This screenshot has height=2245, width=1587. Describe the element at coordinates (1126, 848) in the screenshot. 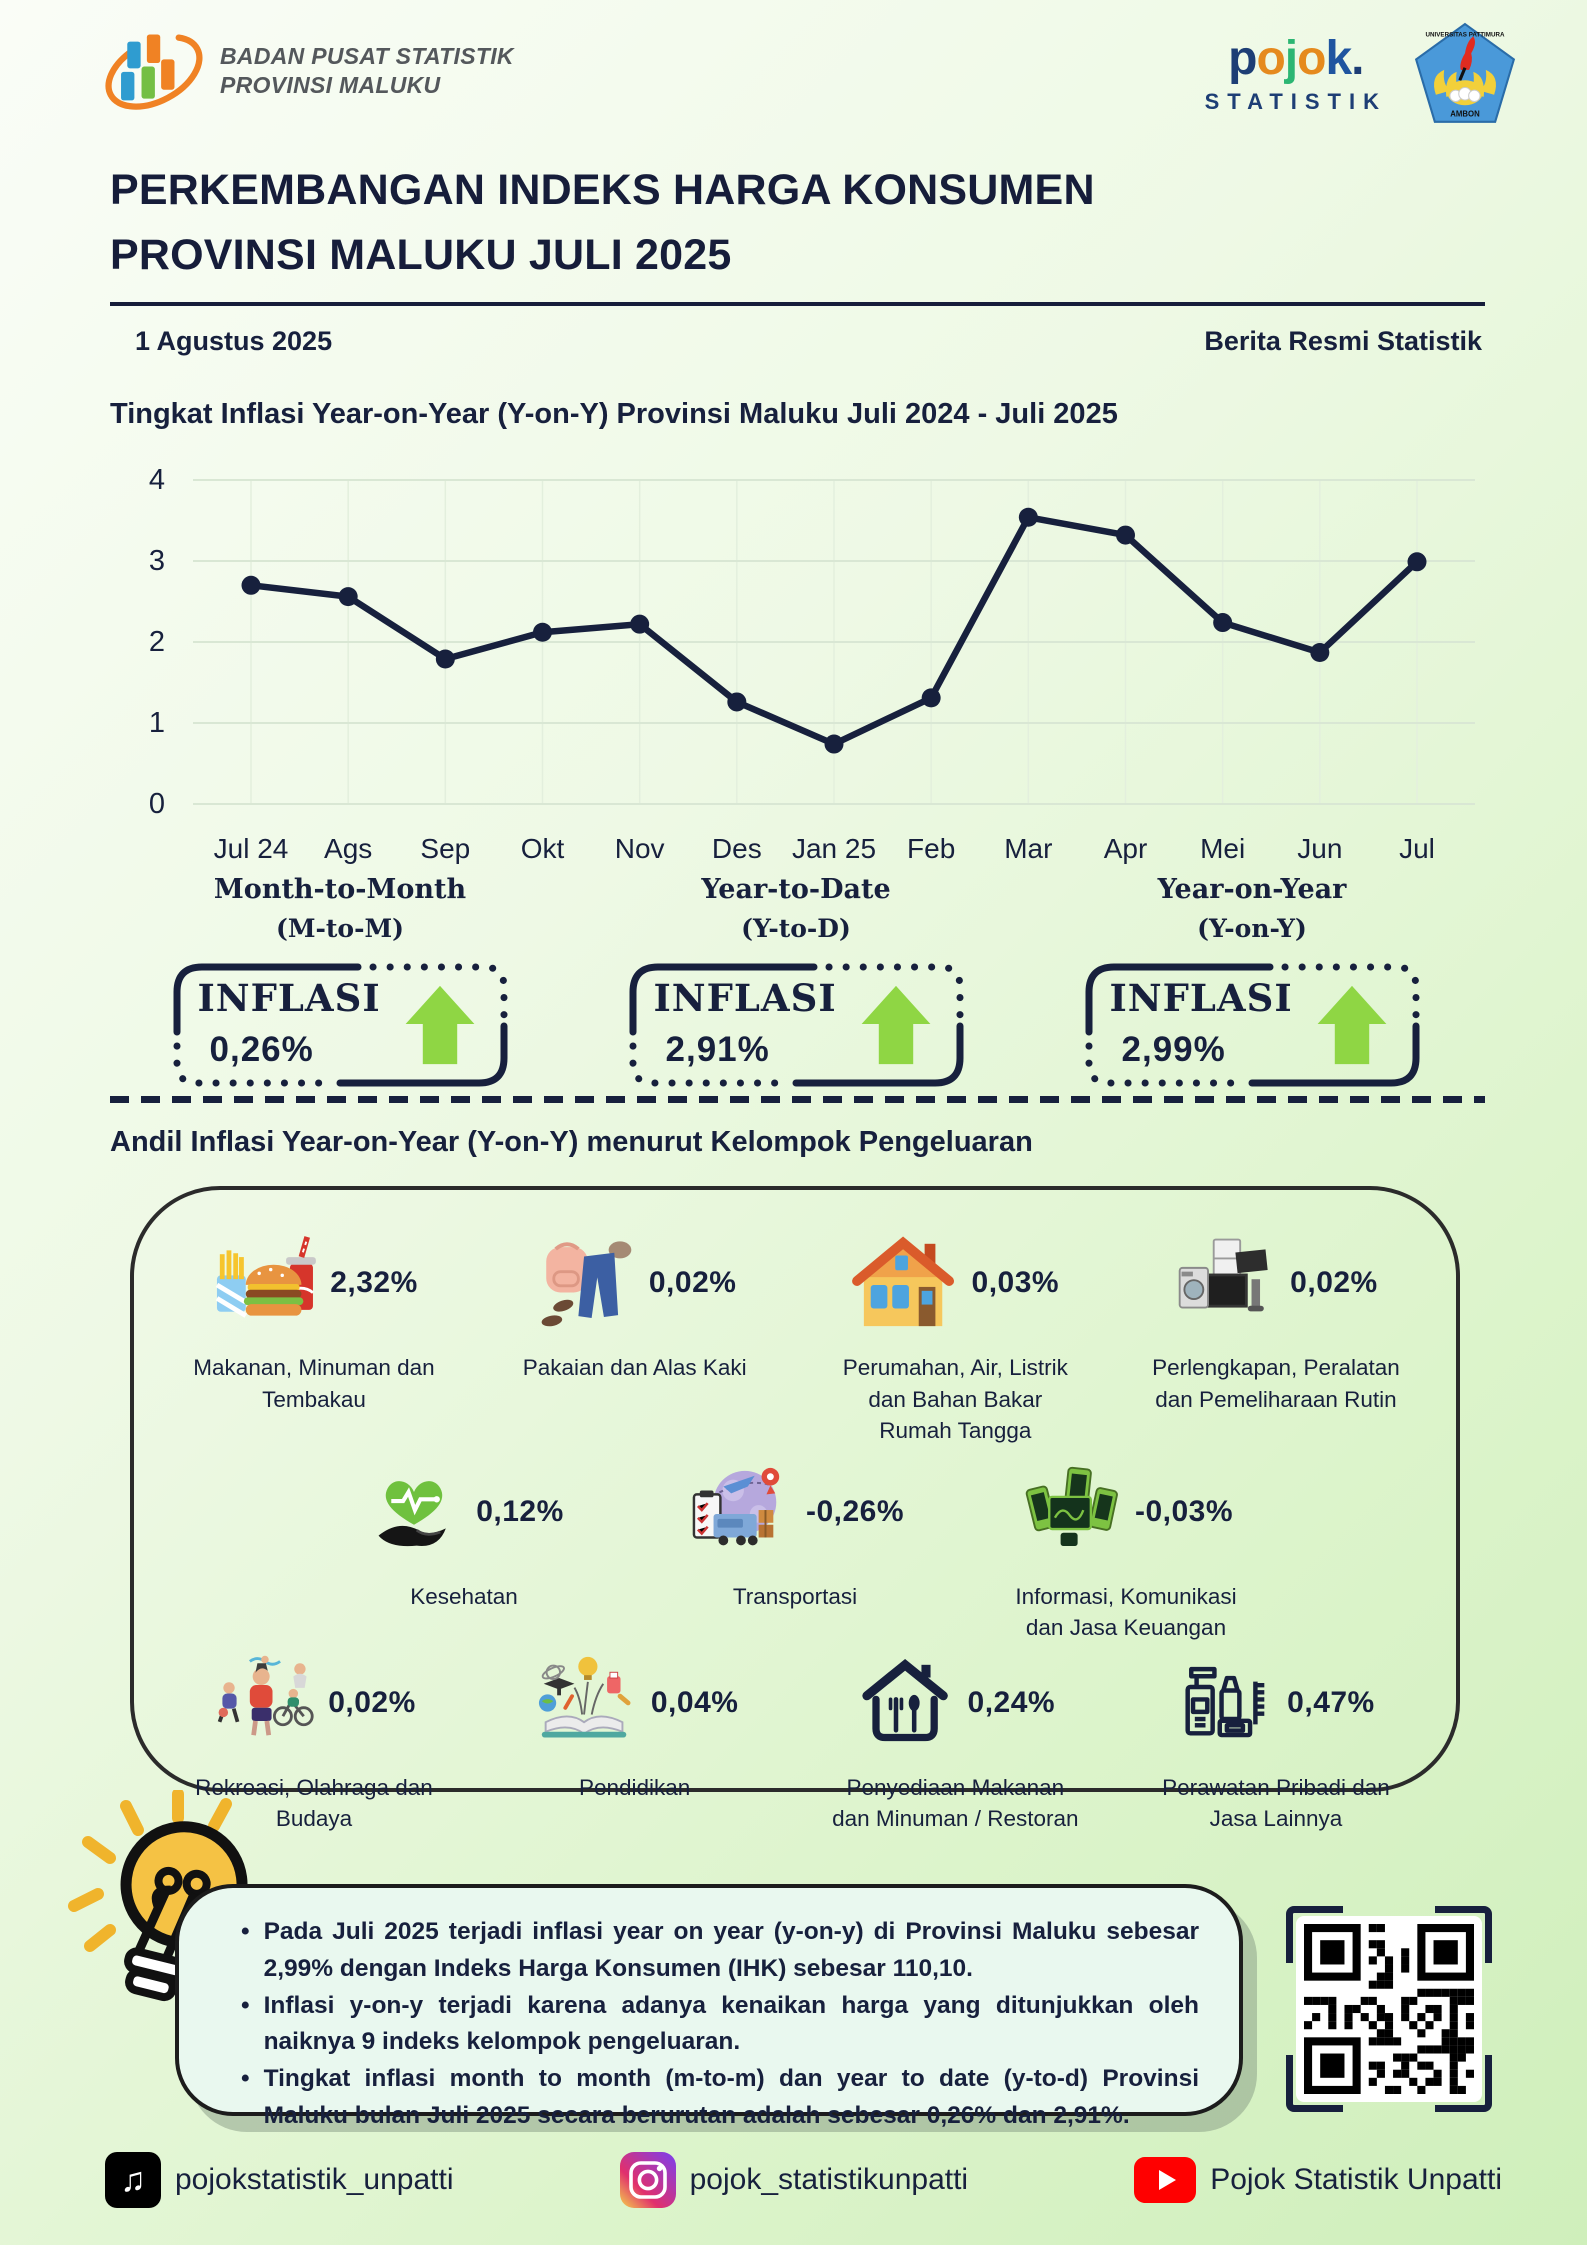

I see `svg-text: Apr` at that location.